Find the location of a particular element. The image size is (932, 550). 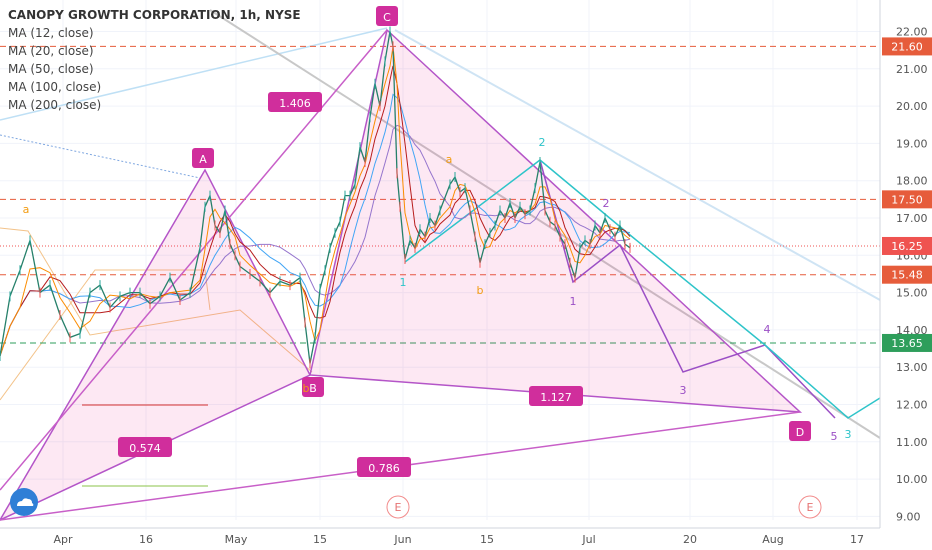

price-tag-label-1: 17.50 is located at coordinates (907, 199).